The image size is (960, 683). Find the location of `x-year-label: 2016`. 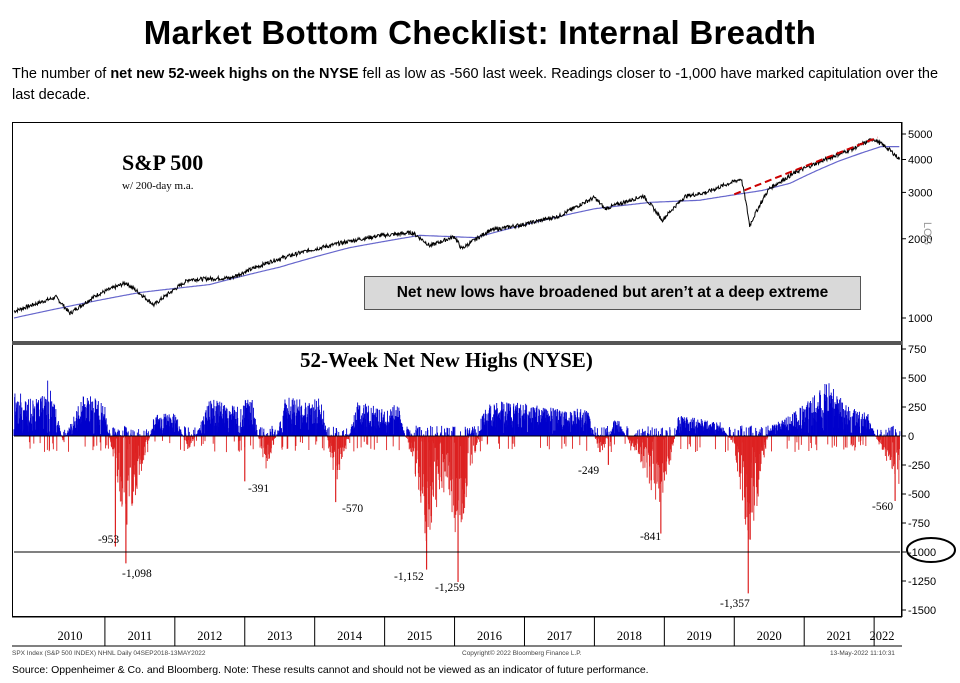

x-year-label: 2016 is located at coordinates (489, 636).